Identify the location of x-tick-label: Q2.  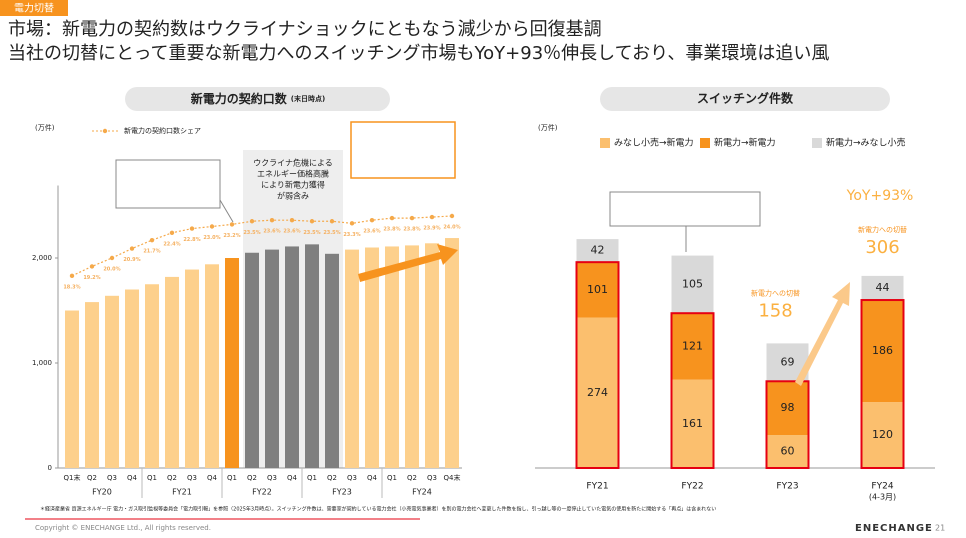
(412, 478).